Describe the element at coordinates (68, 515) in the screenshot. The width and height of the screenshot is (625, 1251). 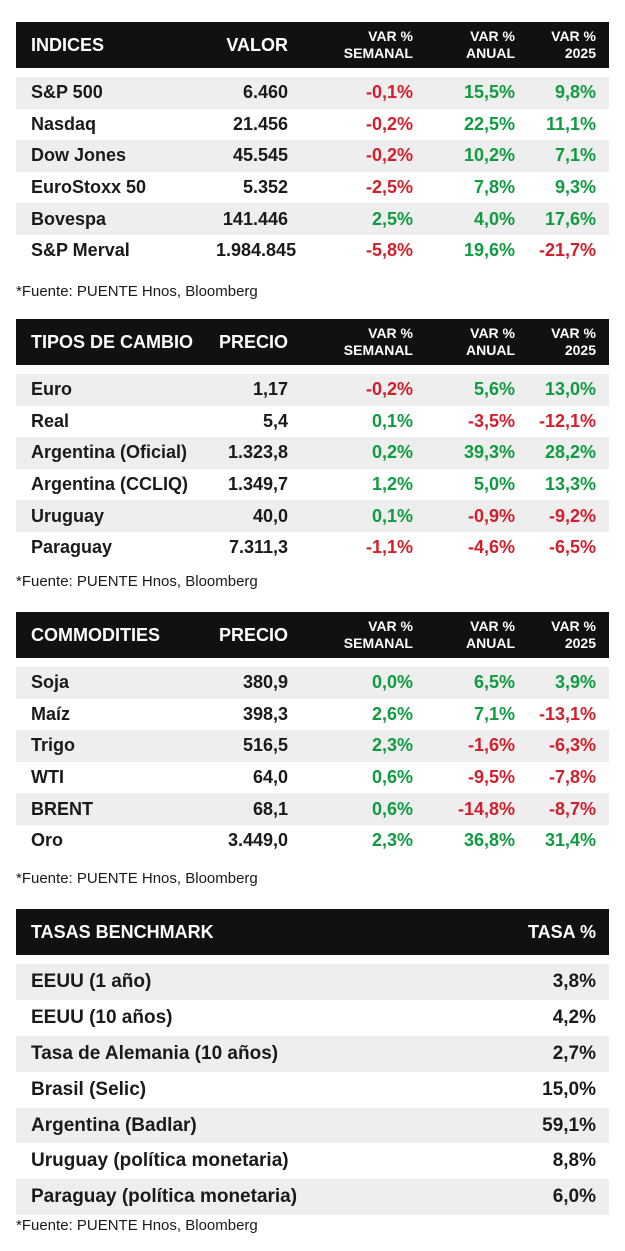
I see `row-name: Uruguay` at that location.